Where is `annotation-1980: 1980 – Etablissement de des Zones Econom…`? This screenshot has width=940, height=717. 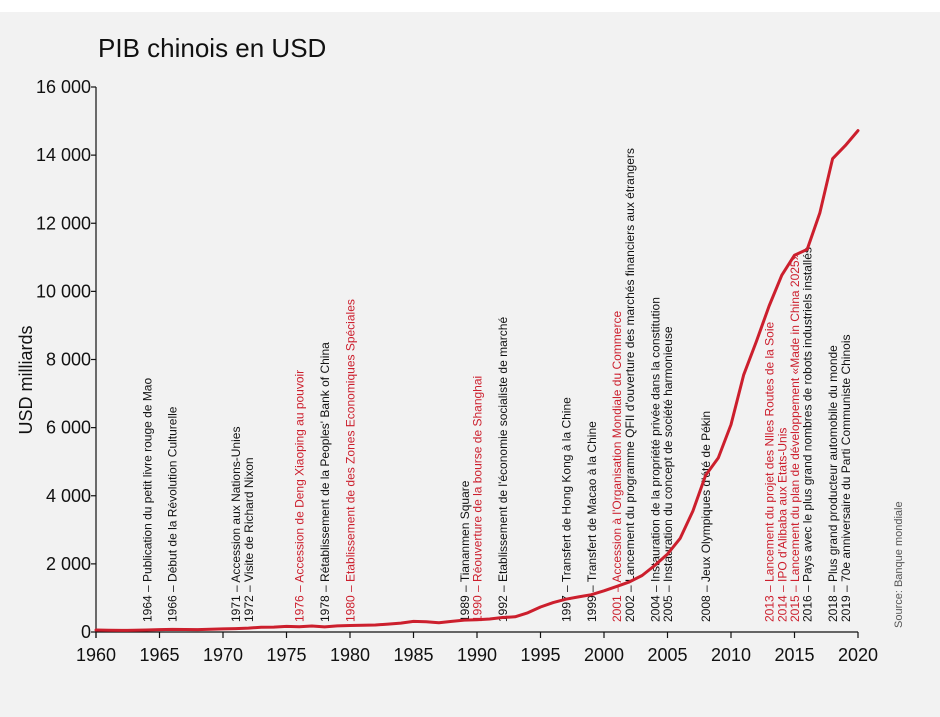 annotation-1980: 1980 – Etablissement de des Zones Econom… is located at coordinates (351, 460).